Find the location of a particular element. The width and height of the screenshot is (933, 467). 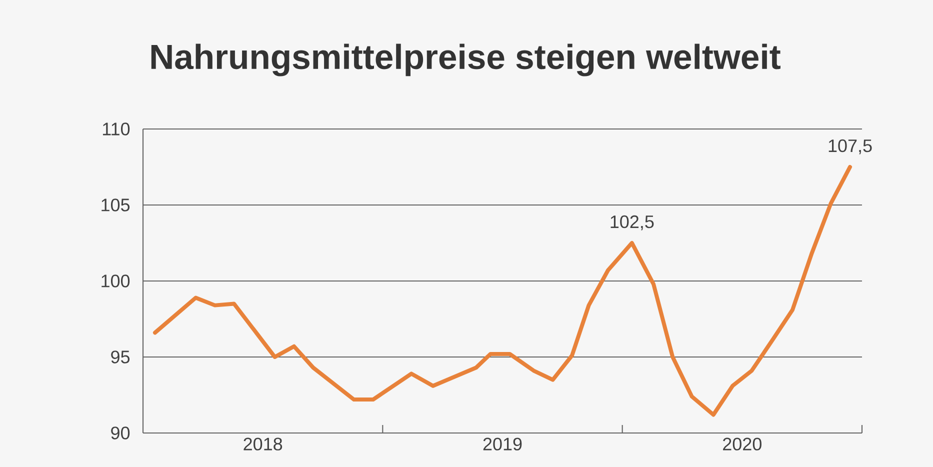

chart-title: Nahrungsmittelpreise steigen weltweit is located at coordinates (465, 60).